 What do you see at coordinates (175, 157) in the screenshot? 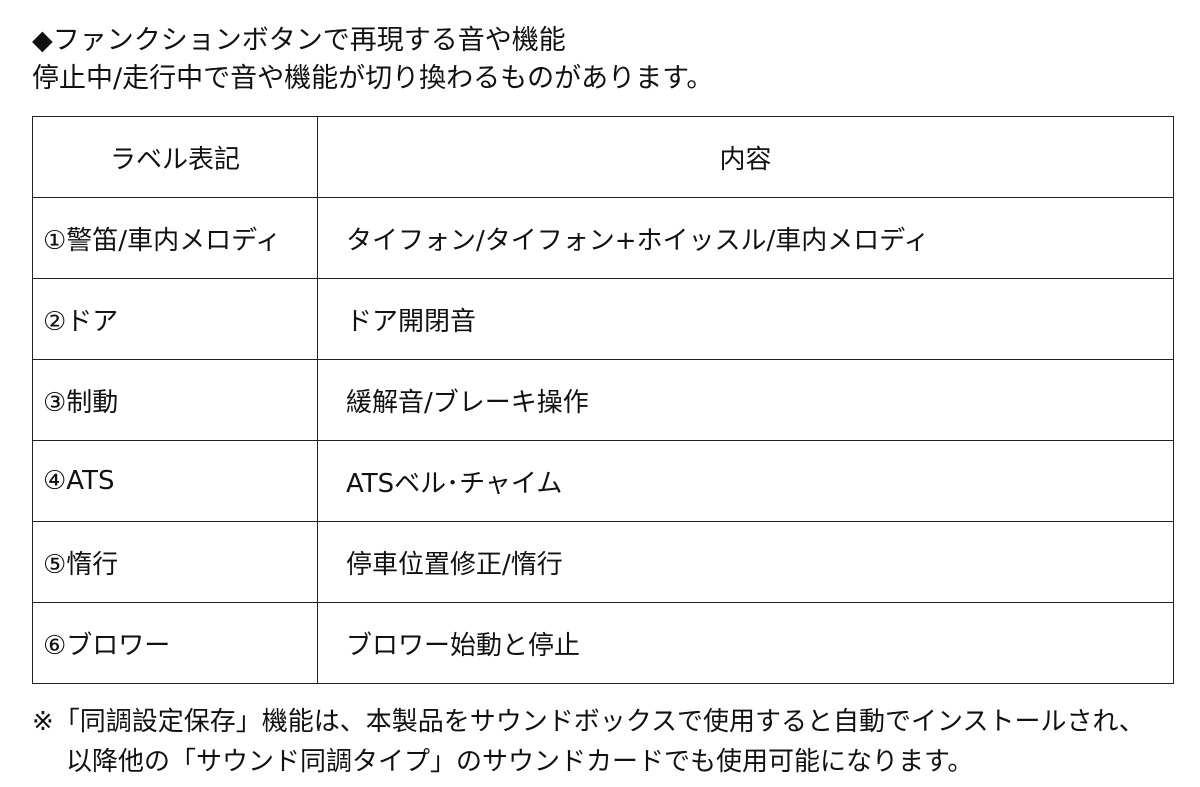
I see `column-header: ラベル表記` at bounding box center [175, 157].